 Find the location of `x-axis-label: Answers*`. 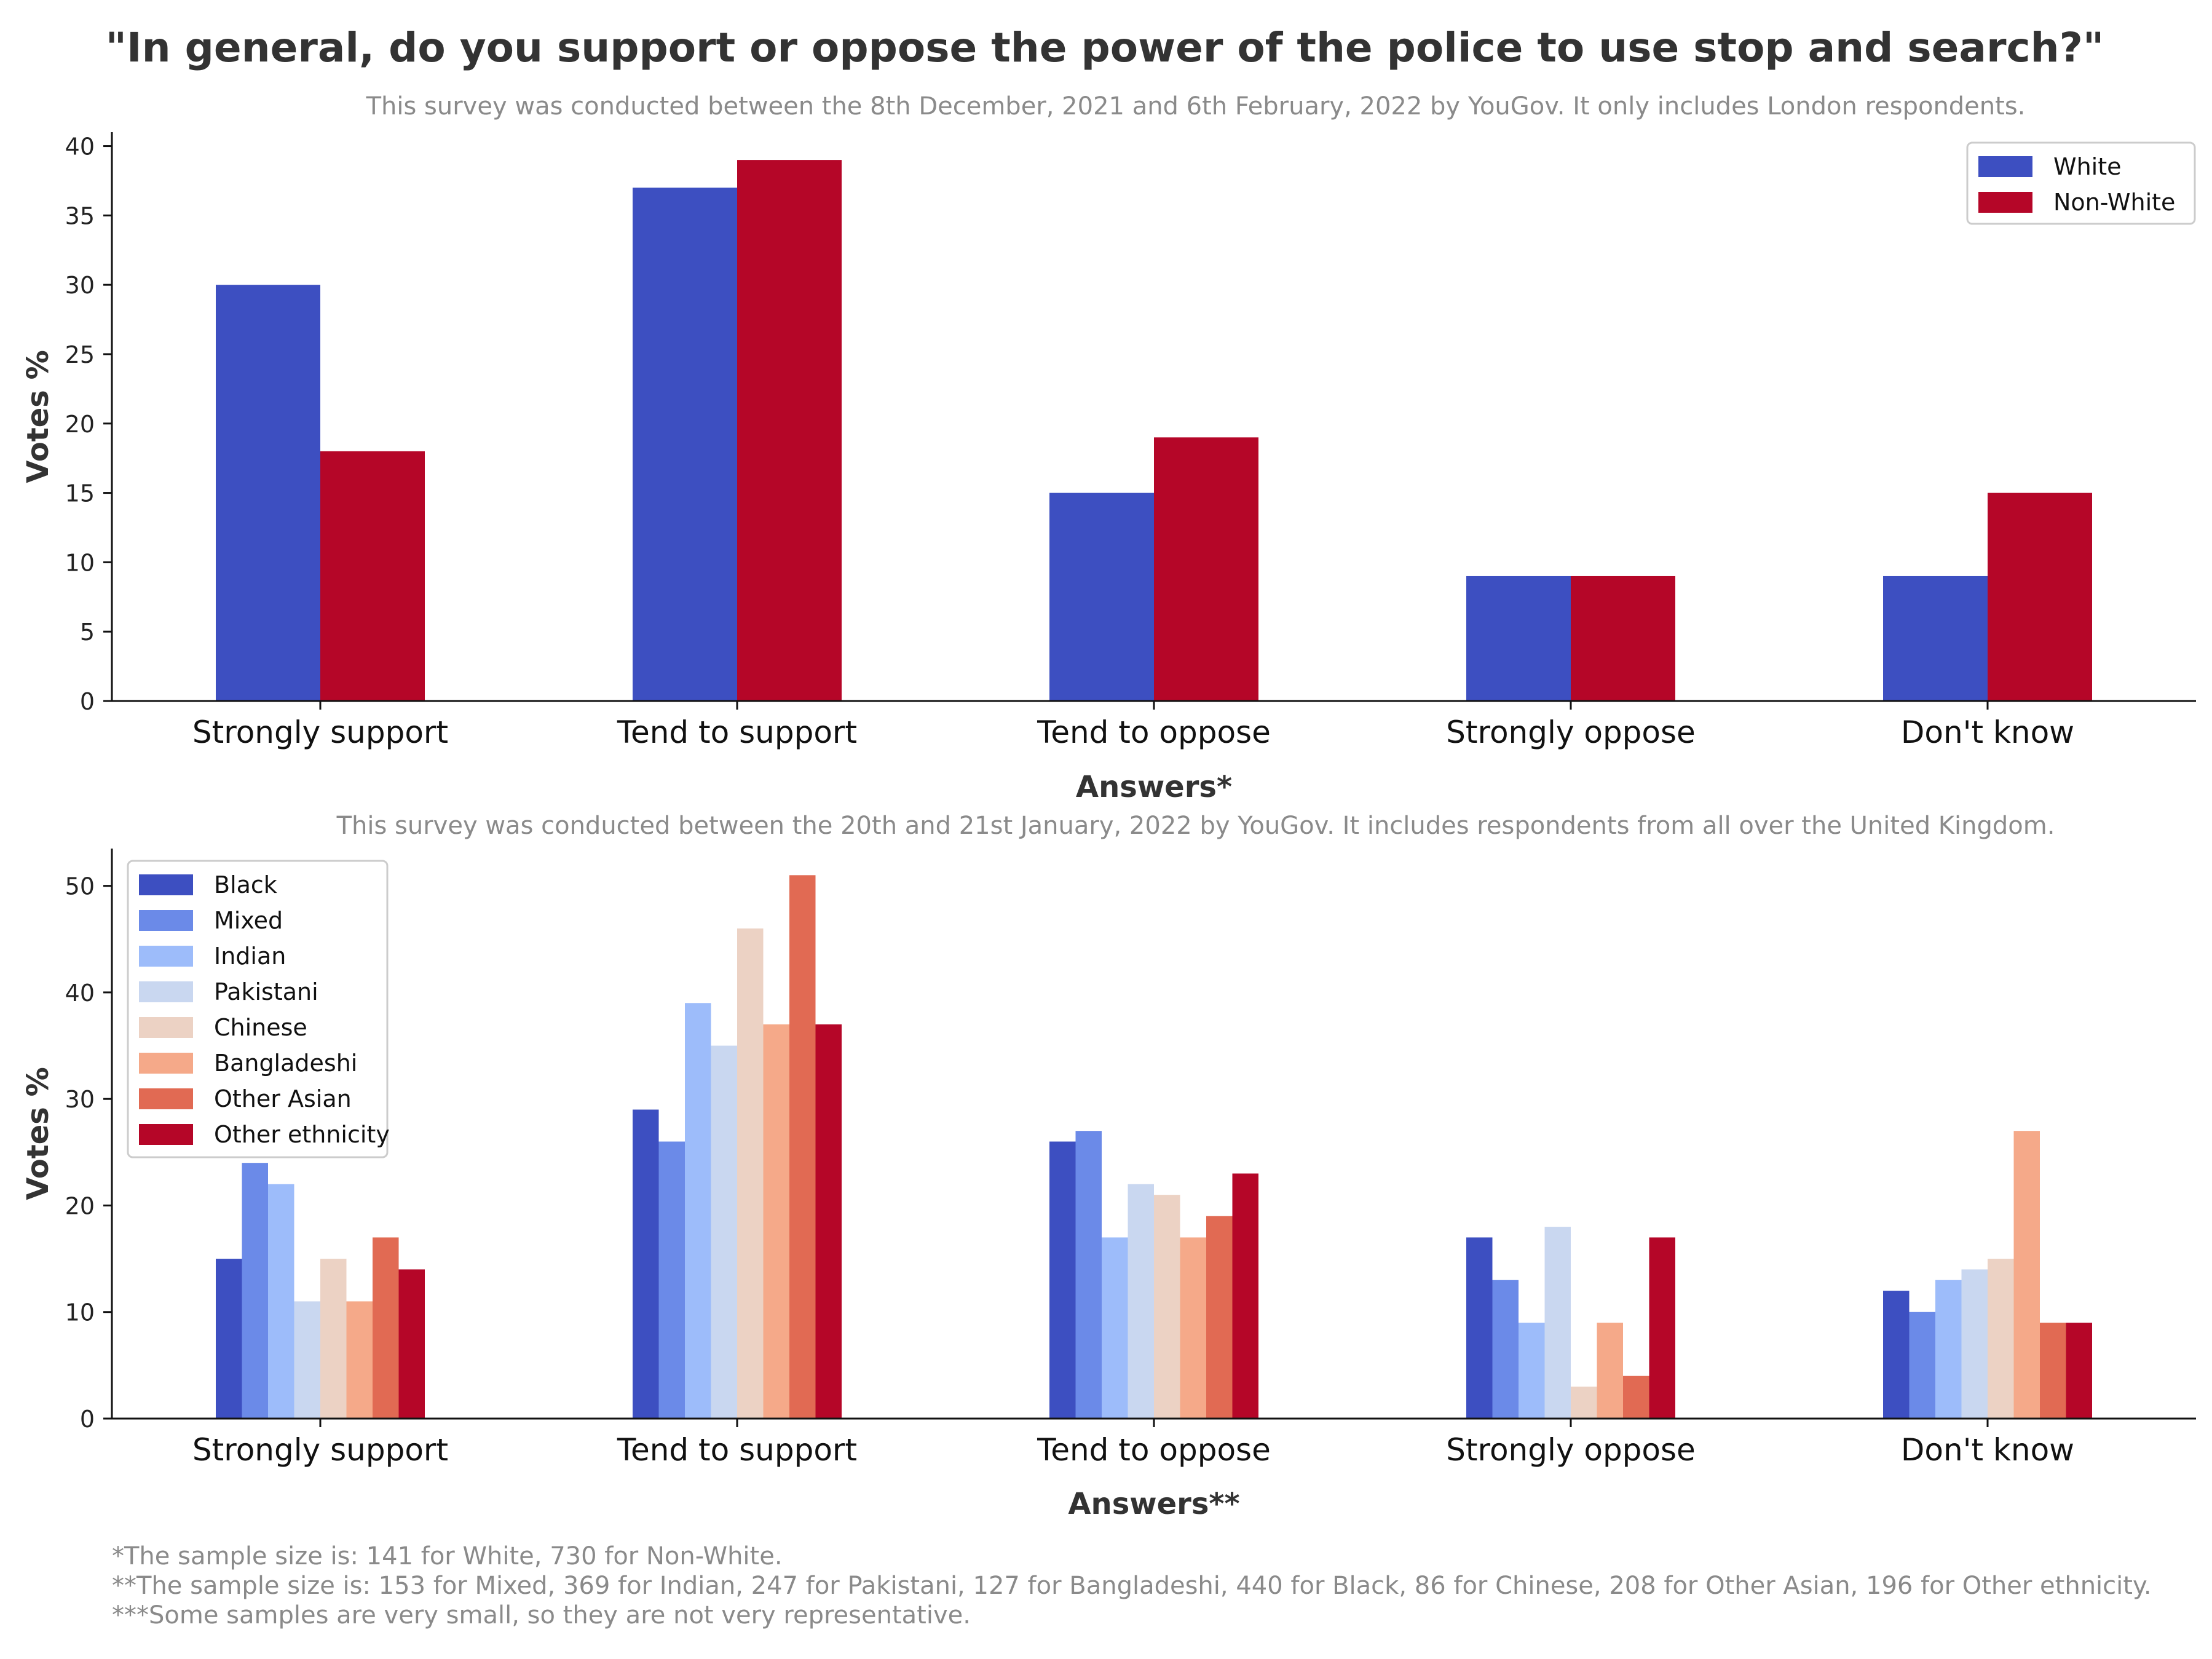

x-axis-label: Answers* is located at coordinates (1154, 787).